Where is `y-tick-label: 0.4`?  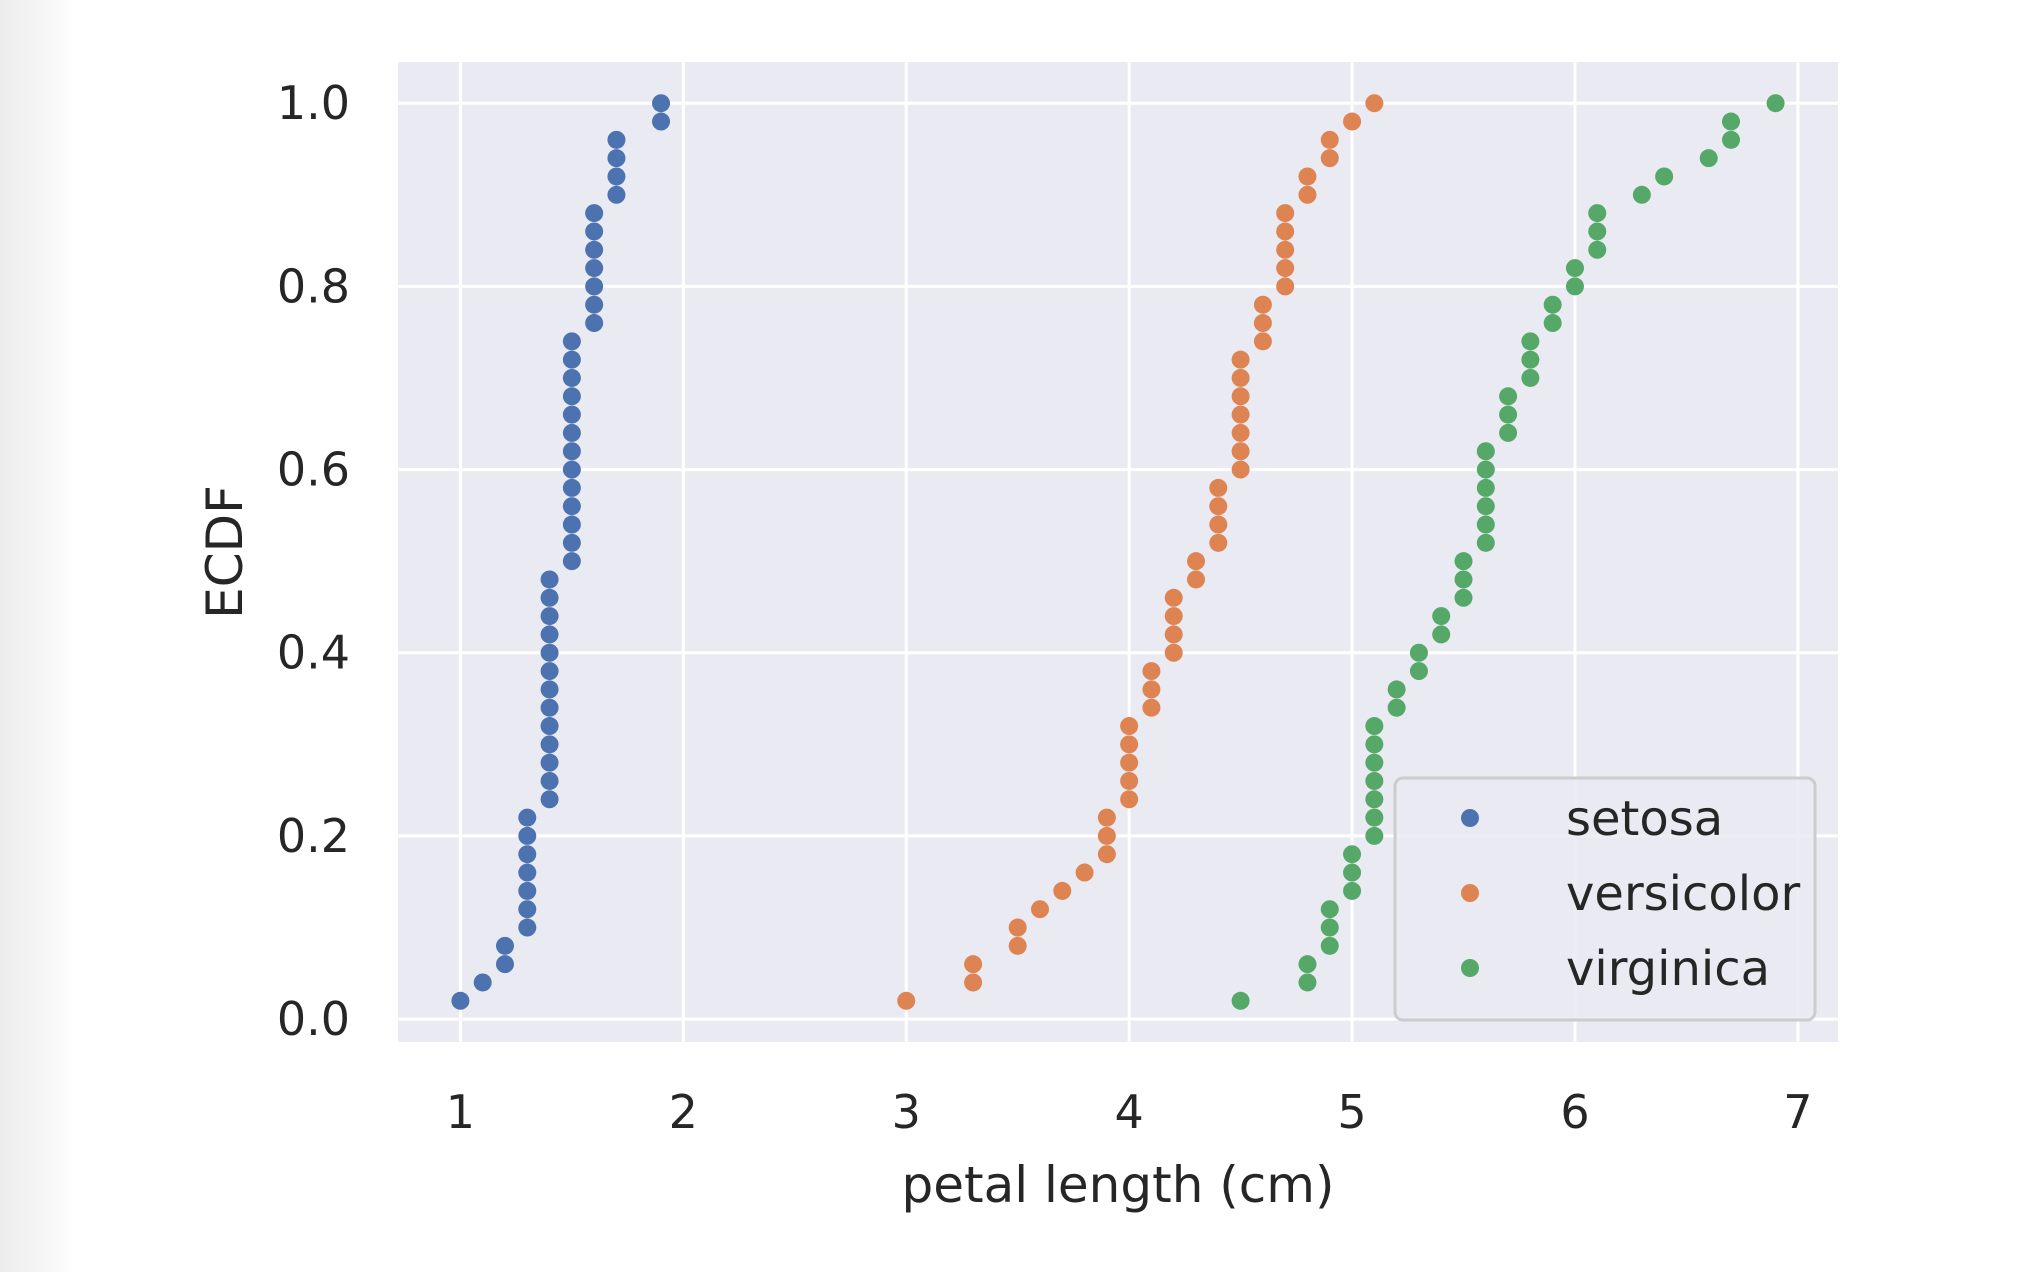
y-tick-label: 0.4 is located at coordinates (313, 653).